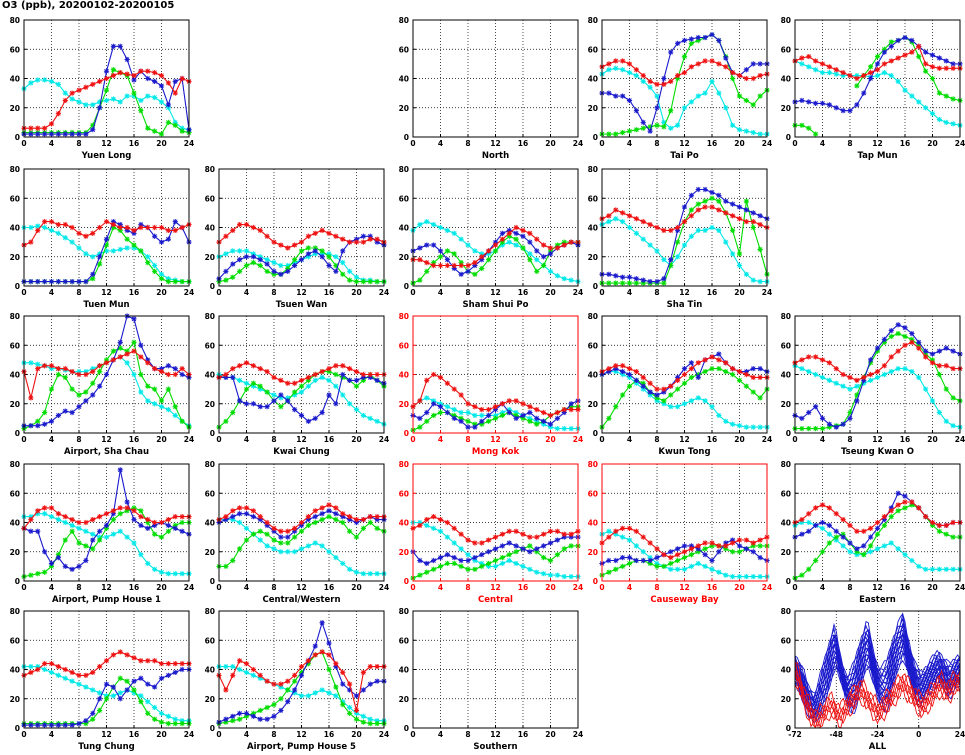 The height and width of the screenshot is (755, 965). What do you see at coordinates (15, 257) in the screenshot?
I see `y-tick-label: 20` at bounding box center [15, 257].